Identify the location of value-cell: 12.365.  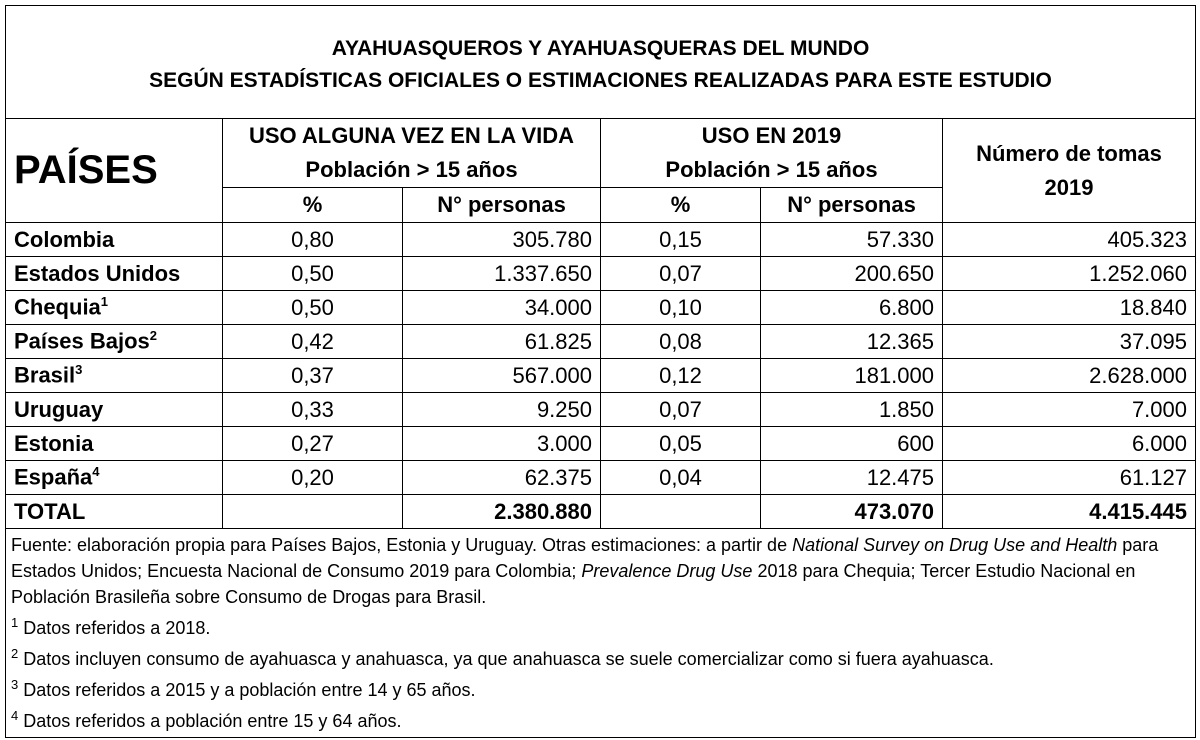
(851, 341).